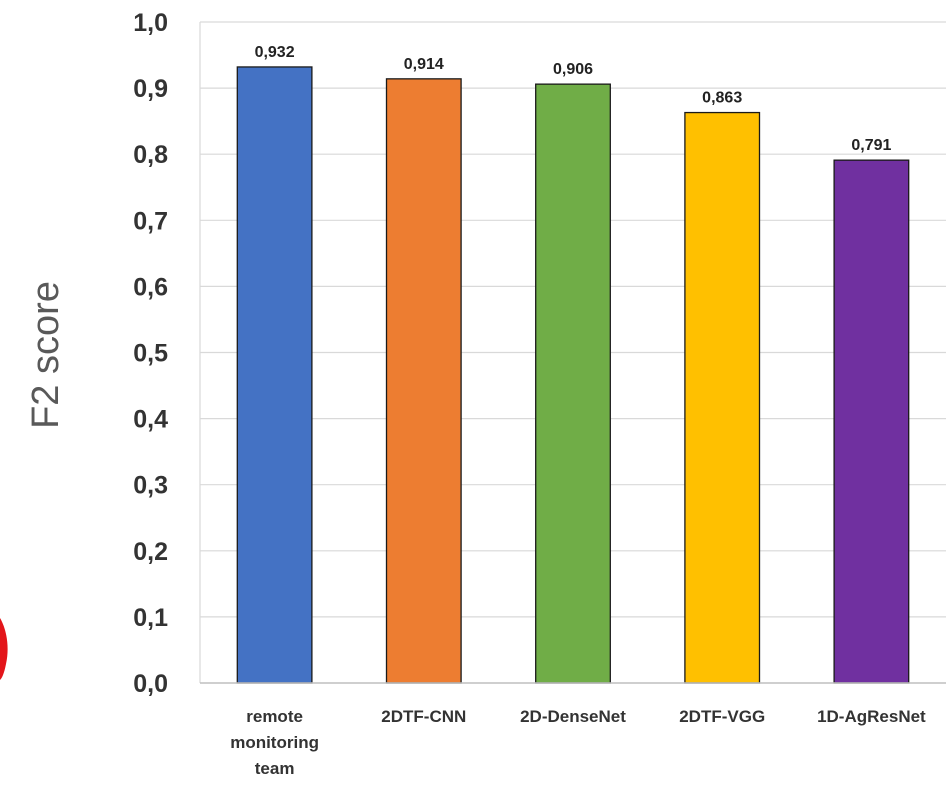  What do you see at coordinates (424, 64) in the screenshot?
I see `data-label: 0,914` at bounding box center [424, 64].